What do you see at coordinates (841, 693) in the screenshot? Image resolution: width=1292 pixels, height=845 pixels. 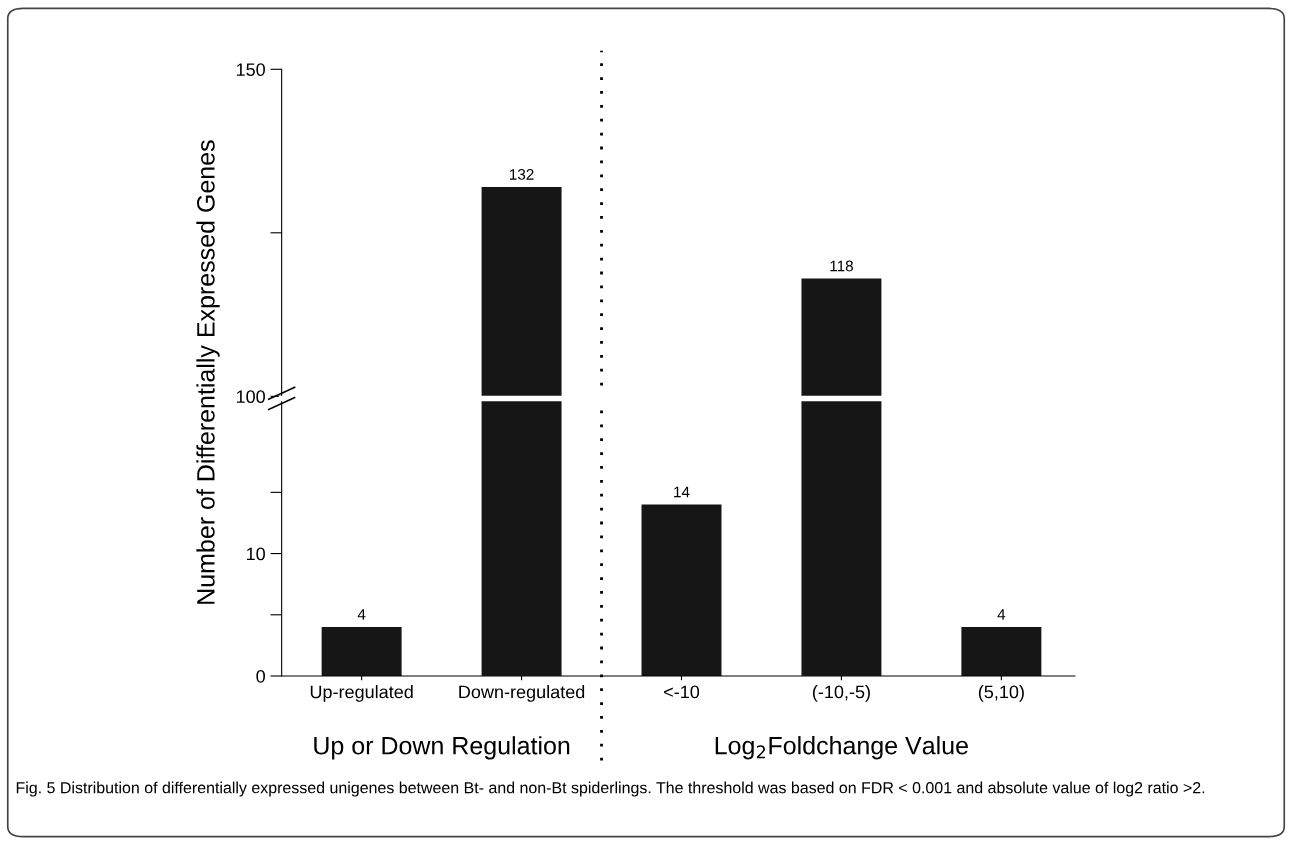 I see `x-tick-label: (-10,-5)` at bounding box center [841, 693].